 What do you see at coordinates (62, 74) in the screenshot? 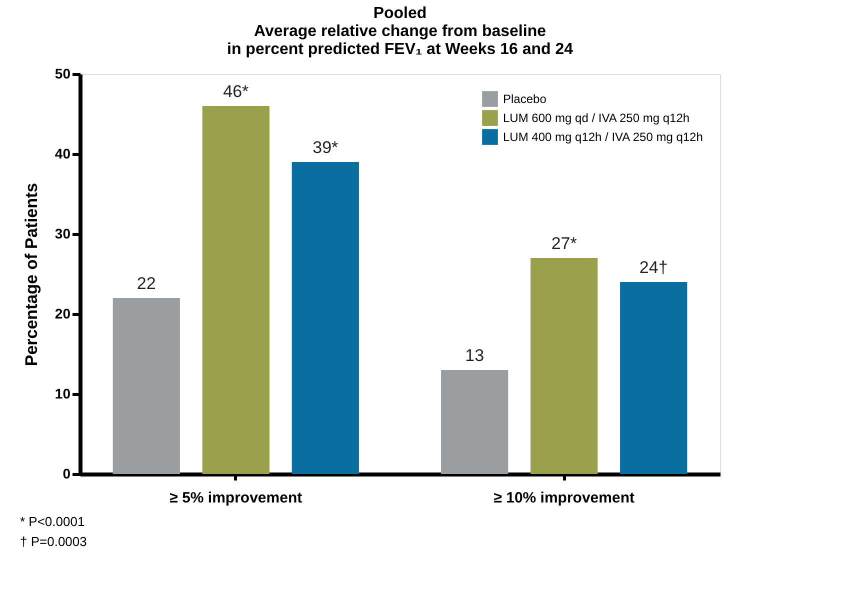
I see `y-tick-label: 50` at bounding box center [62, 74].